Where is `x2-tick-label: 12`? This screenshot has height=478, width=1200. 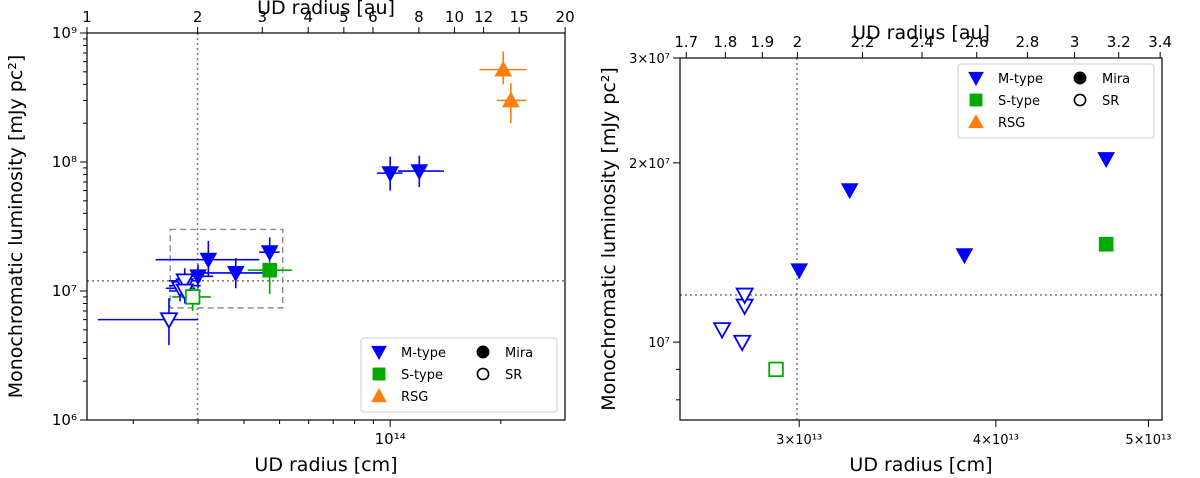
x2-tick-label: 12 is located at coordinates (483, 17).